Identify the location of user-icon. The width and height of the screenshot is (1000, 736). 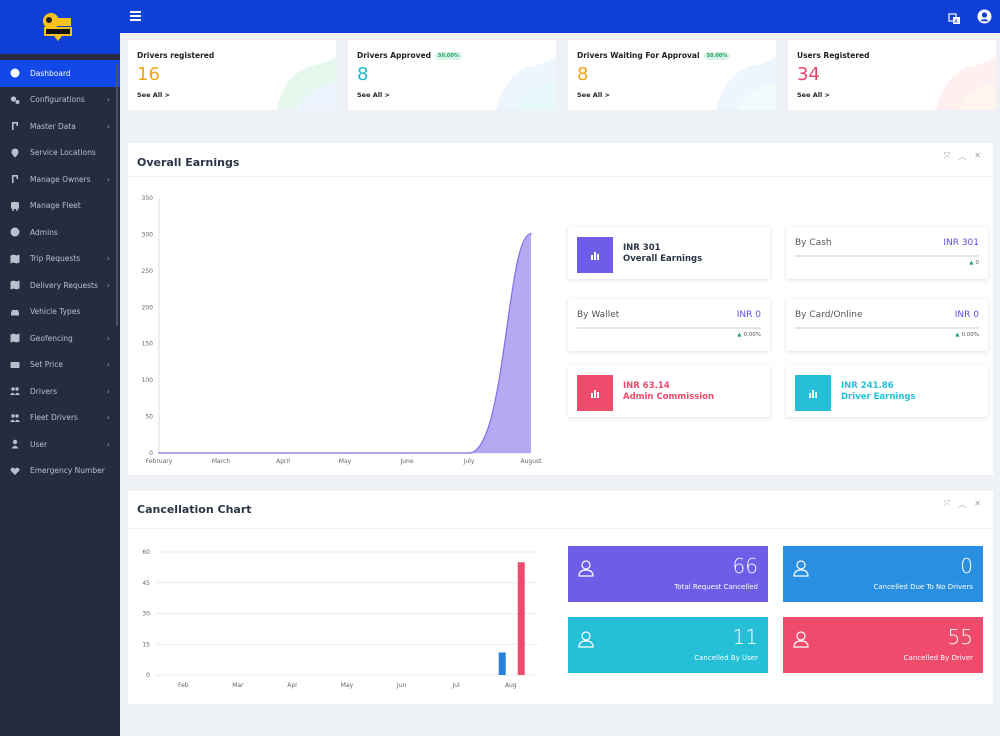
(15, 444).